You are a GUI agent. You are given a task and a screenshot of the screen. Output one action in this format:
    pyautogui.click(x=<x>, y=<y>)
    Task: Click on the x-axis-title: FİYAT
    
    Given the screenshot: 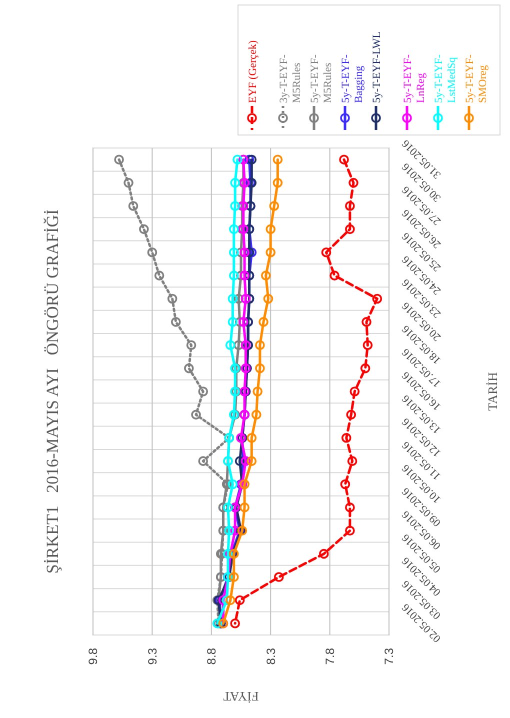 What is the action you would take?
    pyautogui.click(x=241, y=696)
    